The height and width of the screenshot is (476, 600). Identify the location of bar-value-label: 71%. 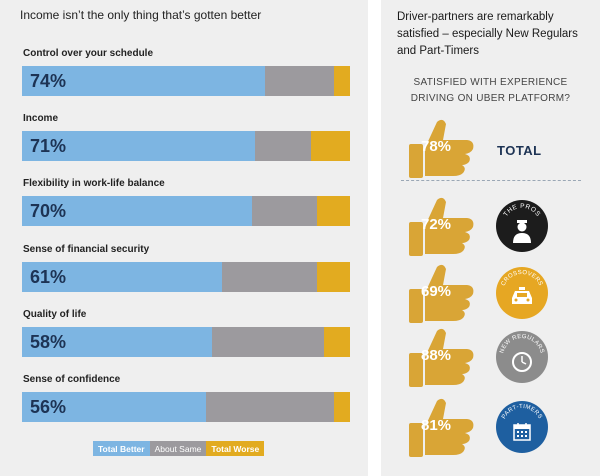
(48, 146).